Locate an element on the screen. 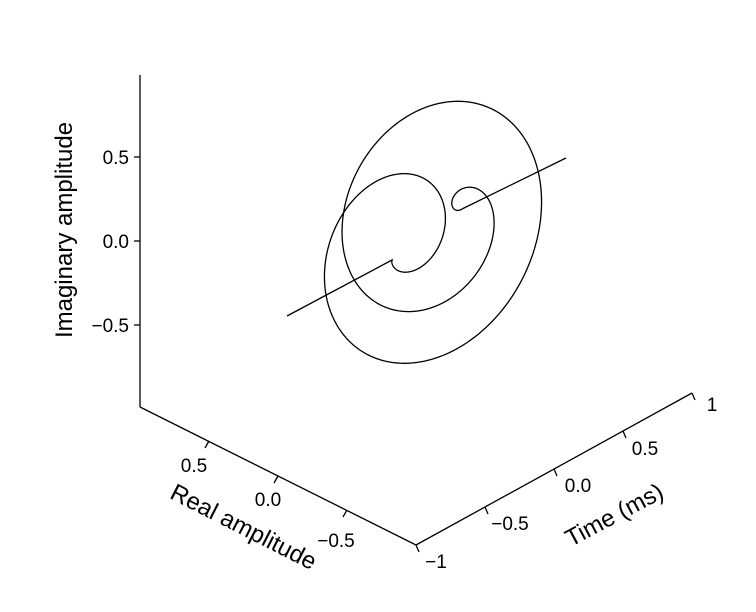  z-tick-label-neg0.5: −0.5 is located at coordinates (110, 326).